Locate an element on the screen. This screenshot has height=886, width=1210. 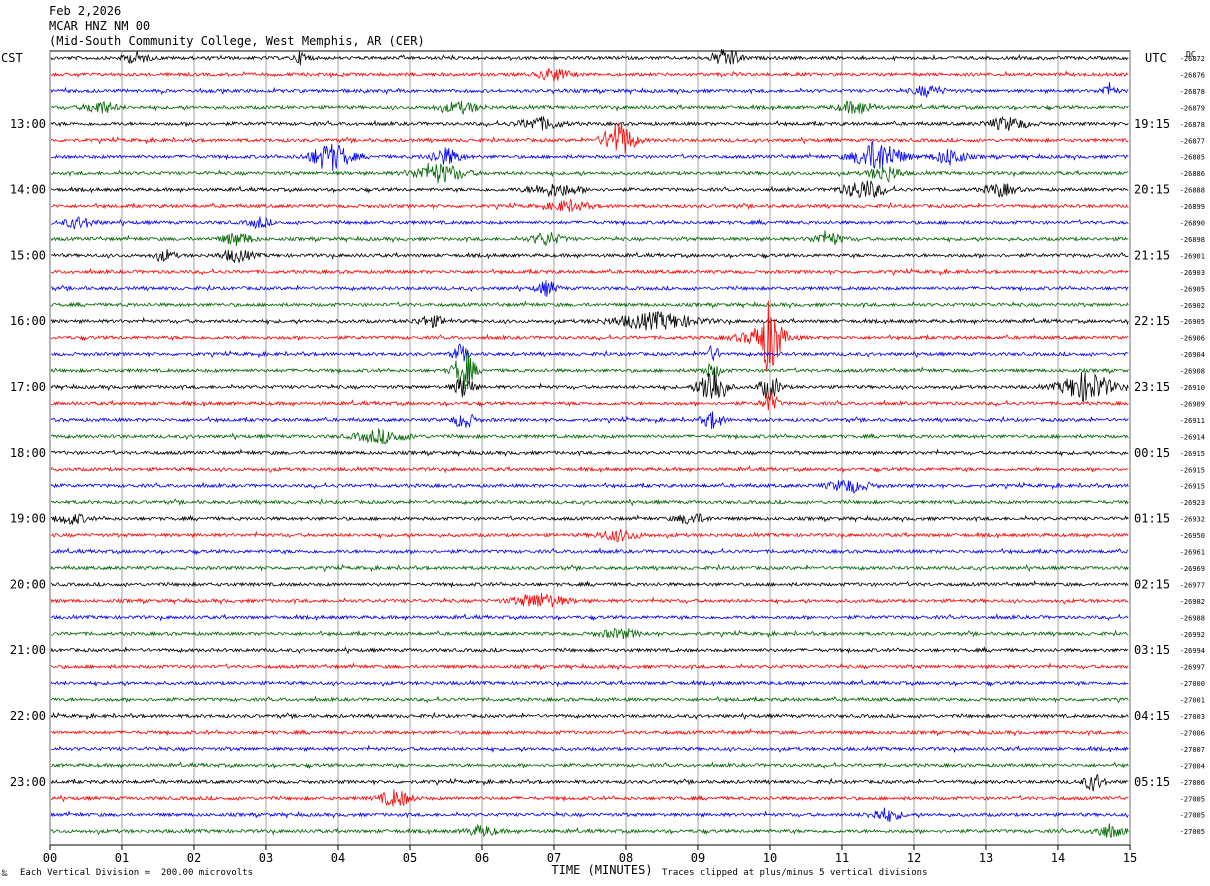
left-timezone-label: CST is located at coordinates (12, 58).